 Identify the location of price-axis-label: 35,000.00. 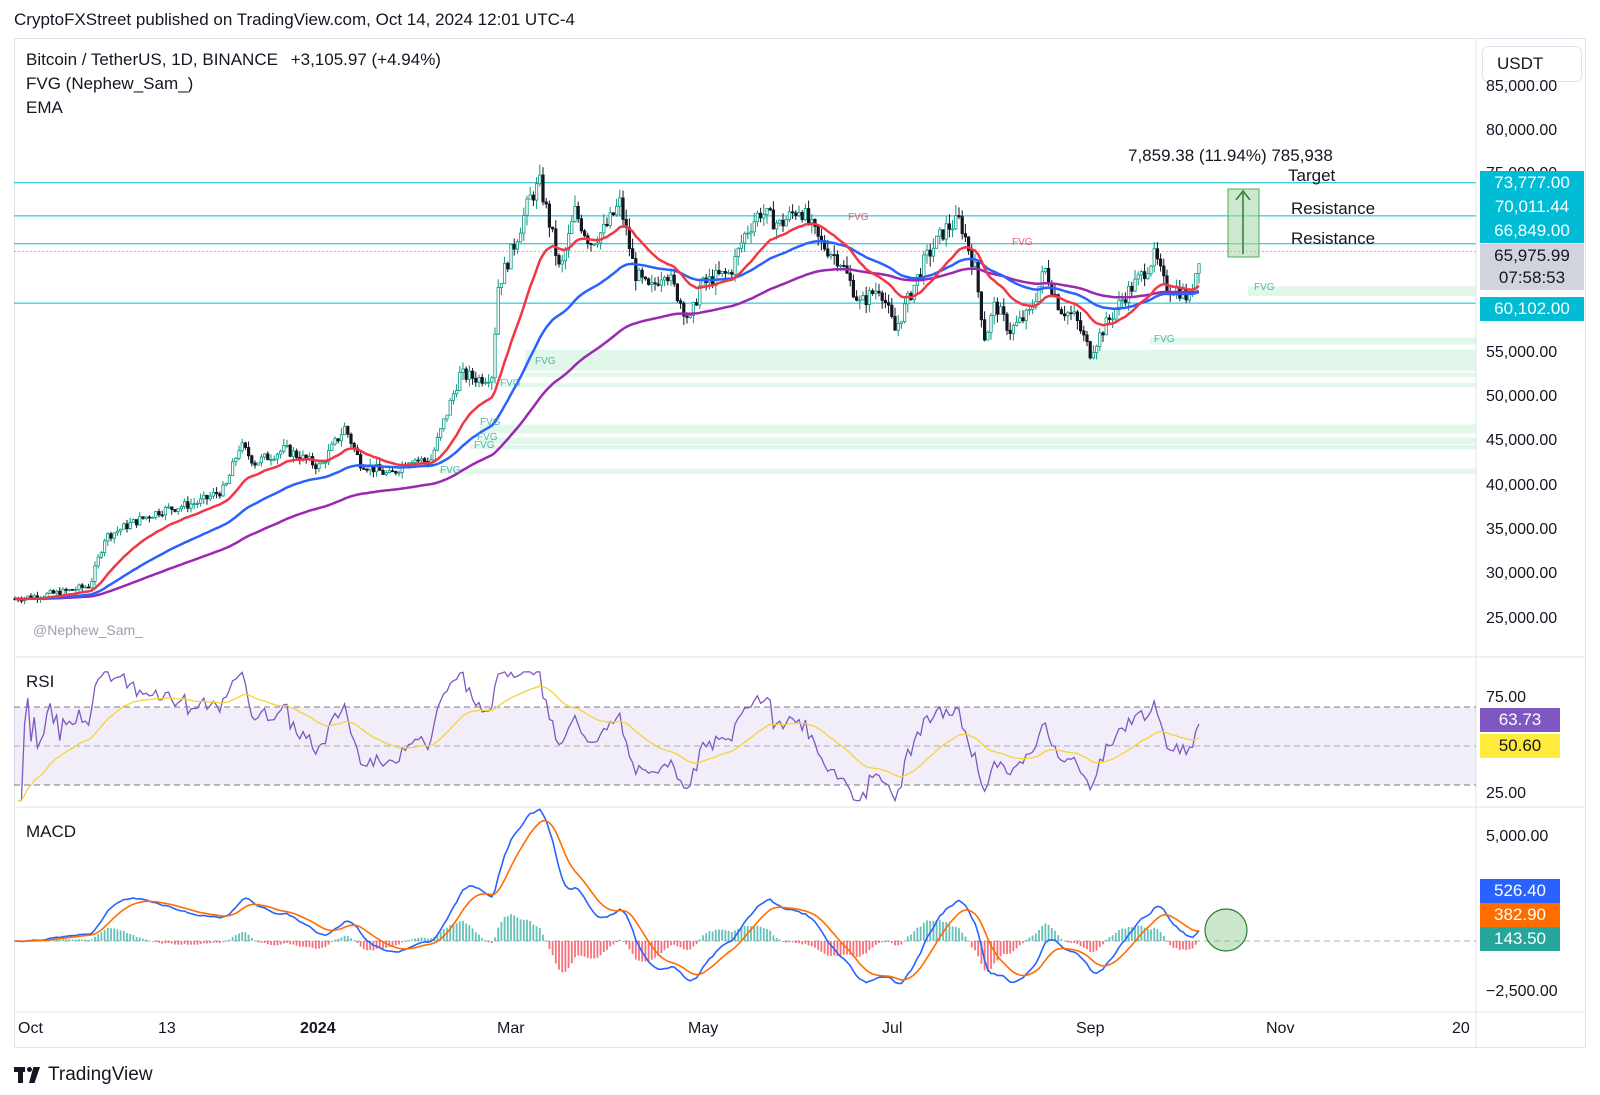
(1522, 529).